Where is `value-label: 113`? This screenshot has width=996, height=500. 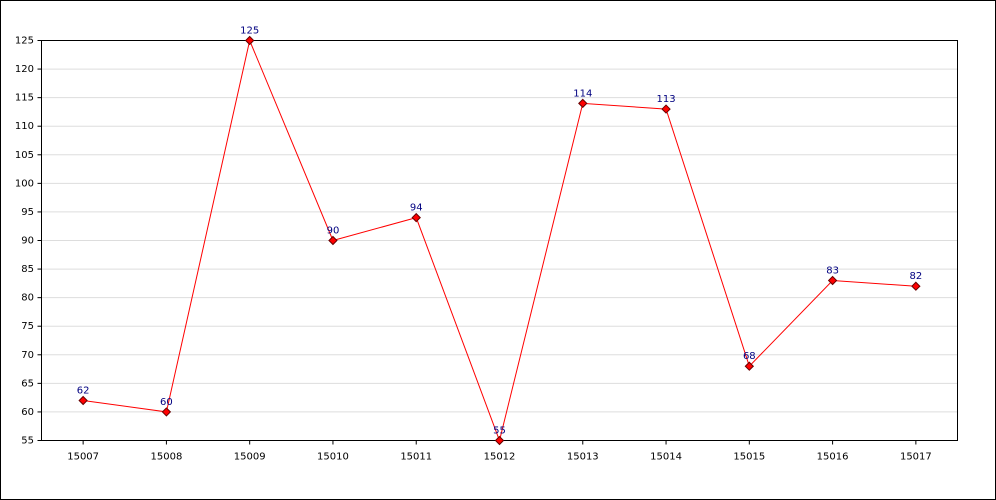
value-label: 113 is located at coordinates (665, 99).